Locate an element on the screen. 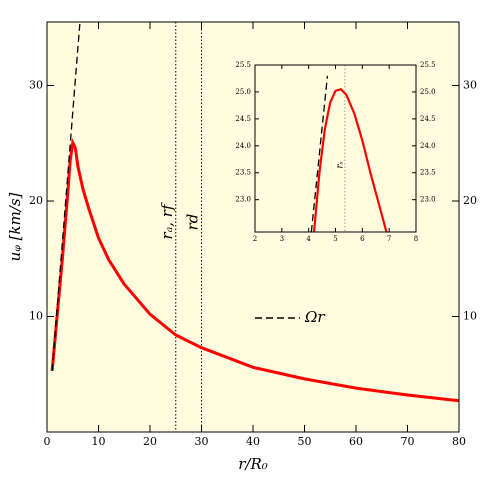 Image resolution: width=485 pixels, height=485 pixels. x-tick-label: 5 is located at coordinates (335, 239).